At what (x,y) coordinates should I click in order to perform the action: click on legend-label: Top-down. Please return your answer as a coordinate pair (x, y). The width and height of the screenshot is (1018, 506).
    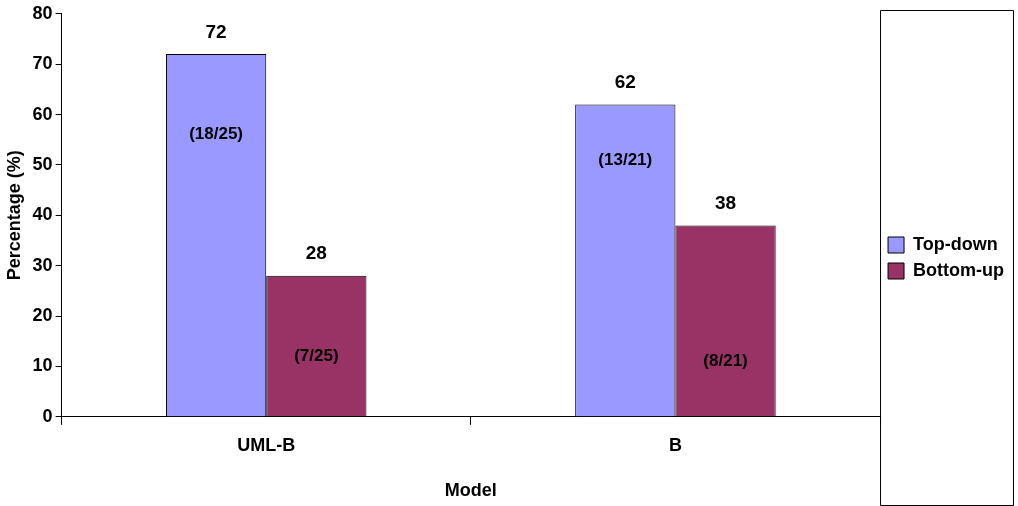
    Looking at the image, I should click on (955, 243).